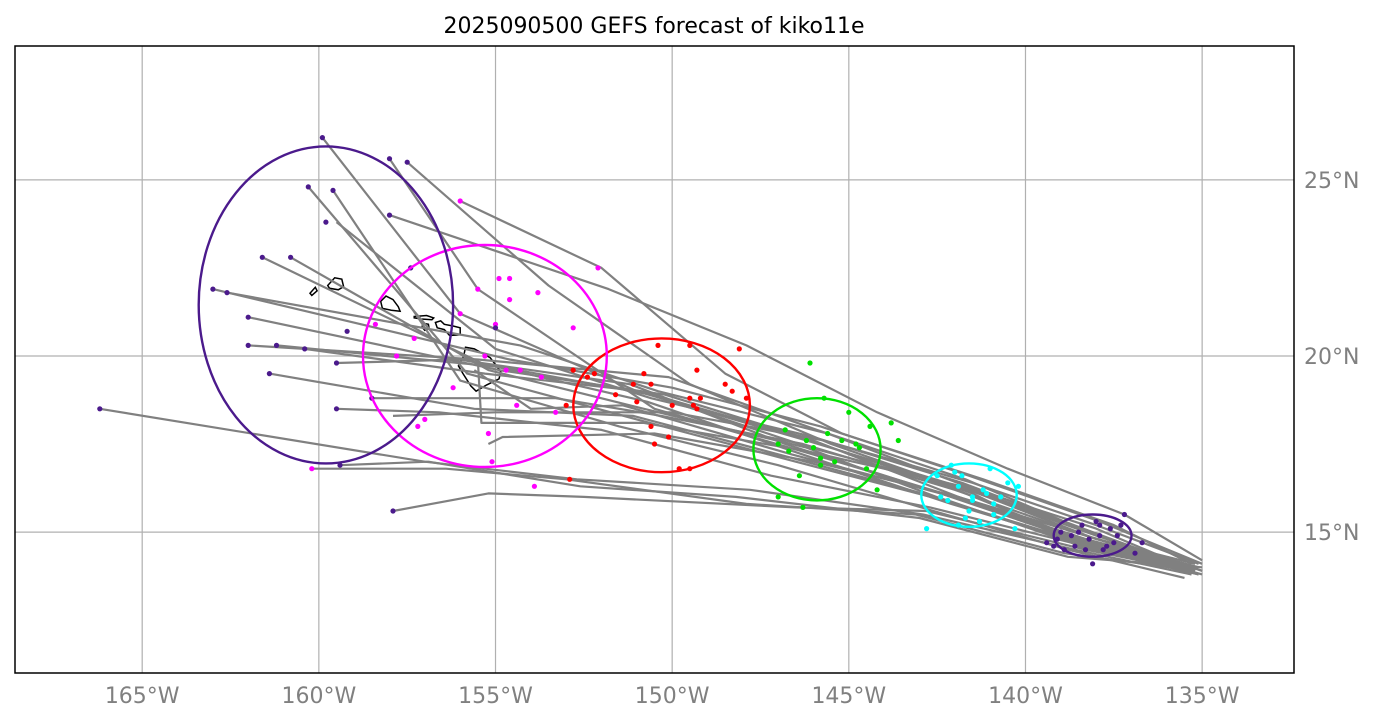  Describe the element at coordinates (848, 696) in the screenshot. I see `lon-tick-label: 145°W` at that location.